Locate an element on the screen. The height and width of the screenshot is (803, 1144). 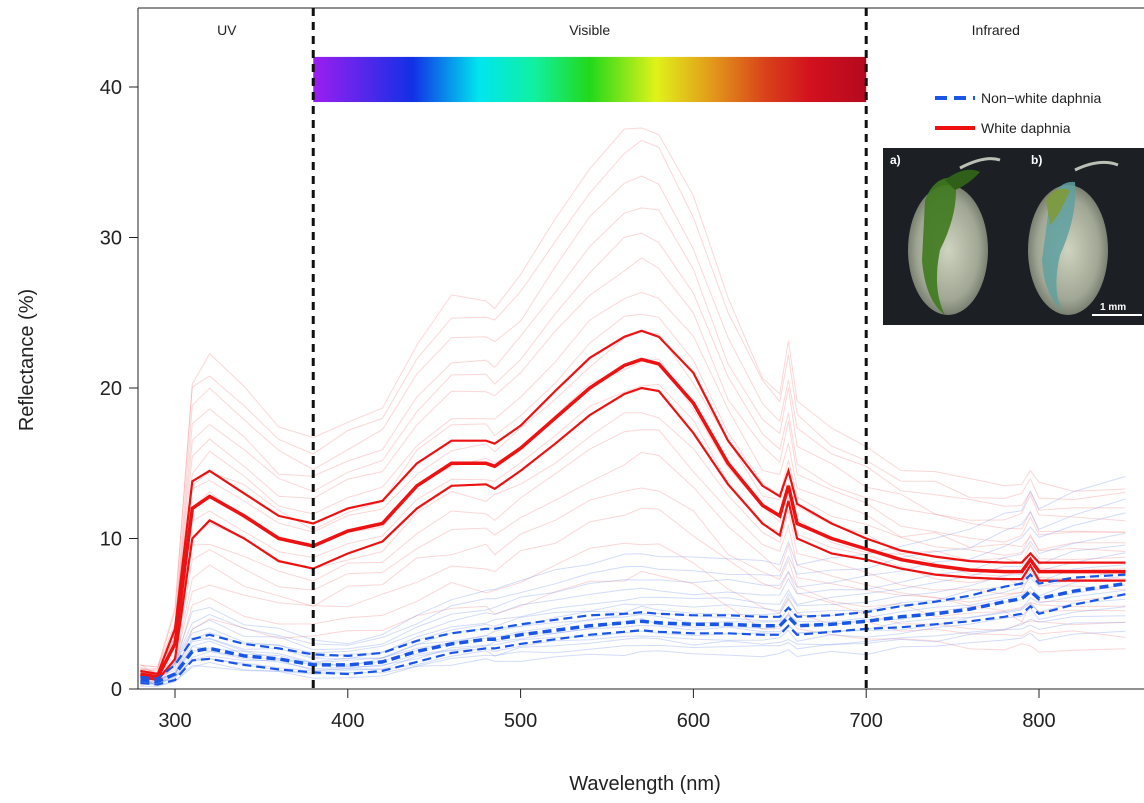
x-tick-label-800: 800 is located at coordinates (1038, 721).